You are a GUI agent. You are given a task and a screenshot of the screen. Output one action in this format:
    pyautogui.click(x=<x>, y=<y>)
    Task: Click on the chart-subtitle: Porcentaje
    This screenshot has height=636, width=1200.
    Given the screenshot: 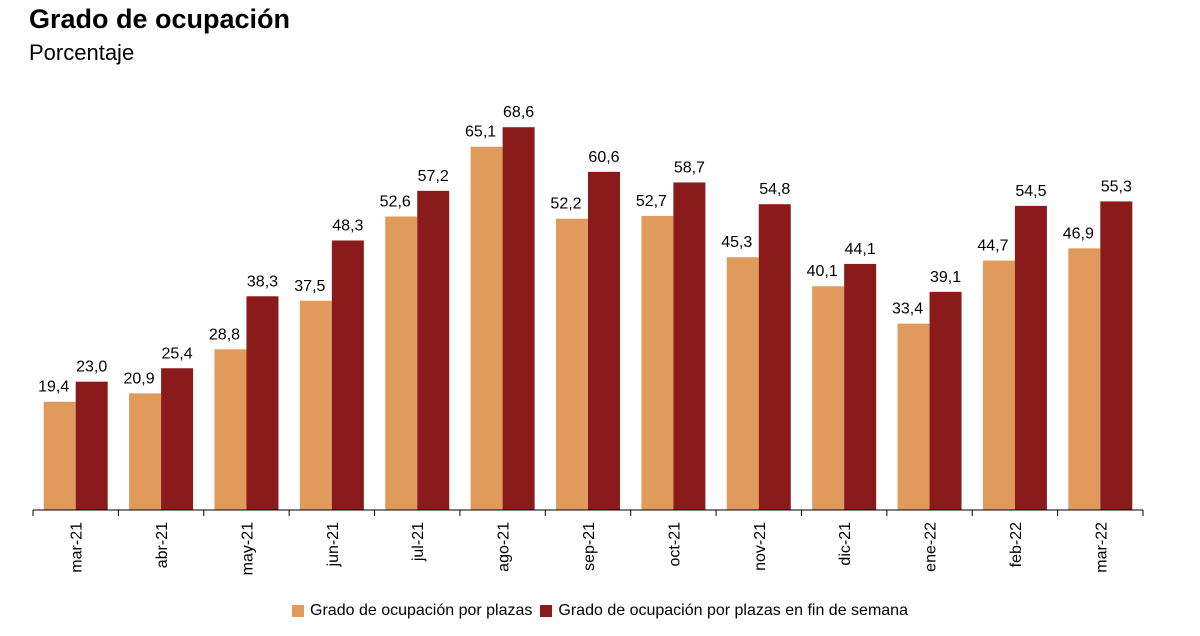 What is the action you would take?
    pyautogui.click(x=82, y=52)
    